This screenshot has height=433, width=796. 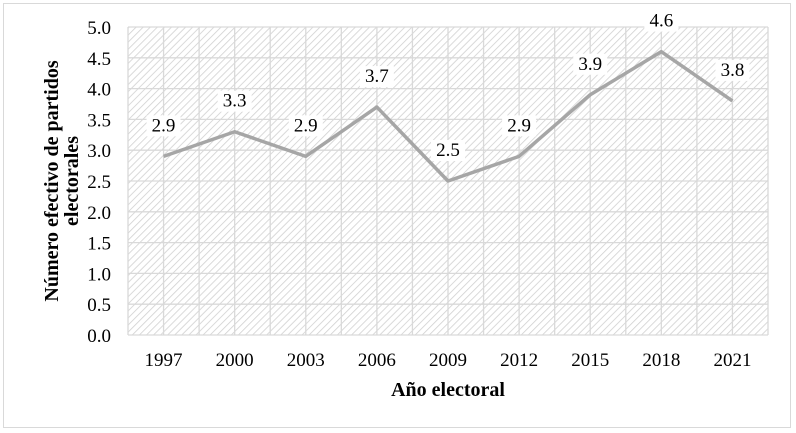 I want to click on y-tick-label: 2.5, so click(x=99, y=182).